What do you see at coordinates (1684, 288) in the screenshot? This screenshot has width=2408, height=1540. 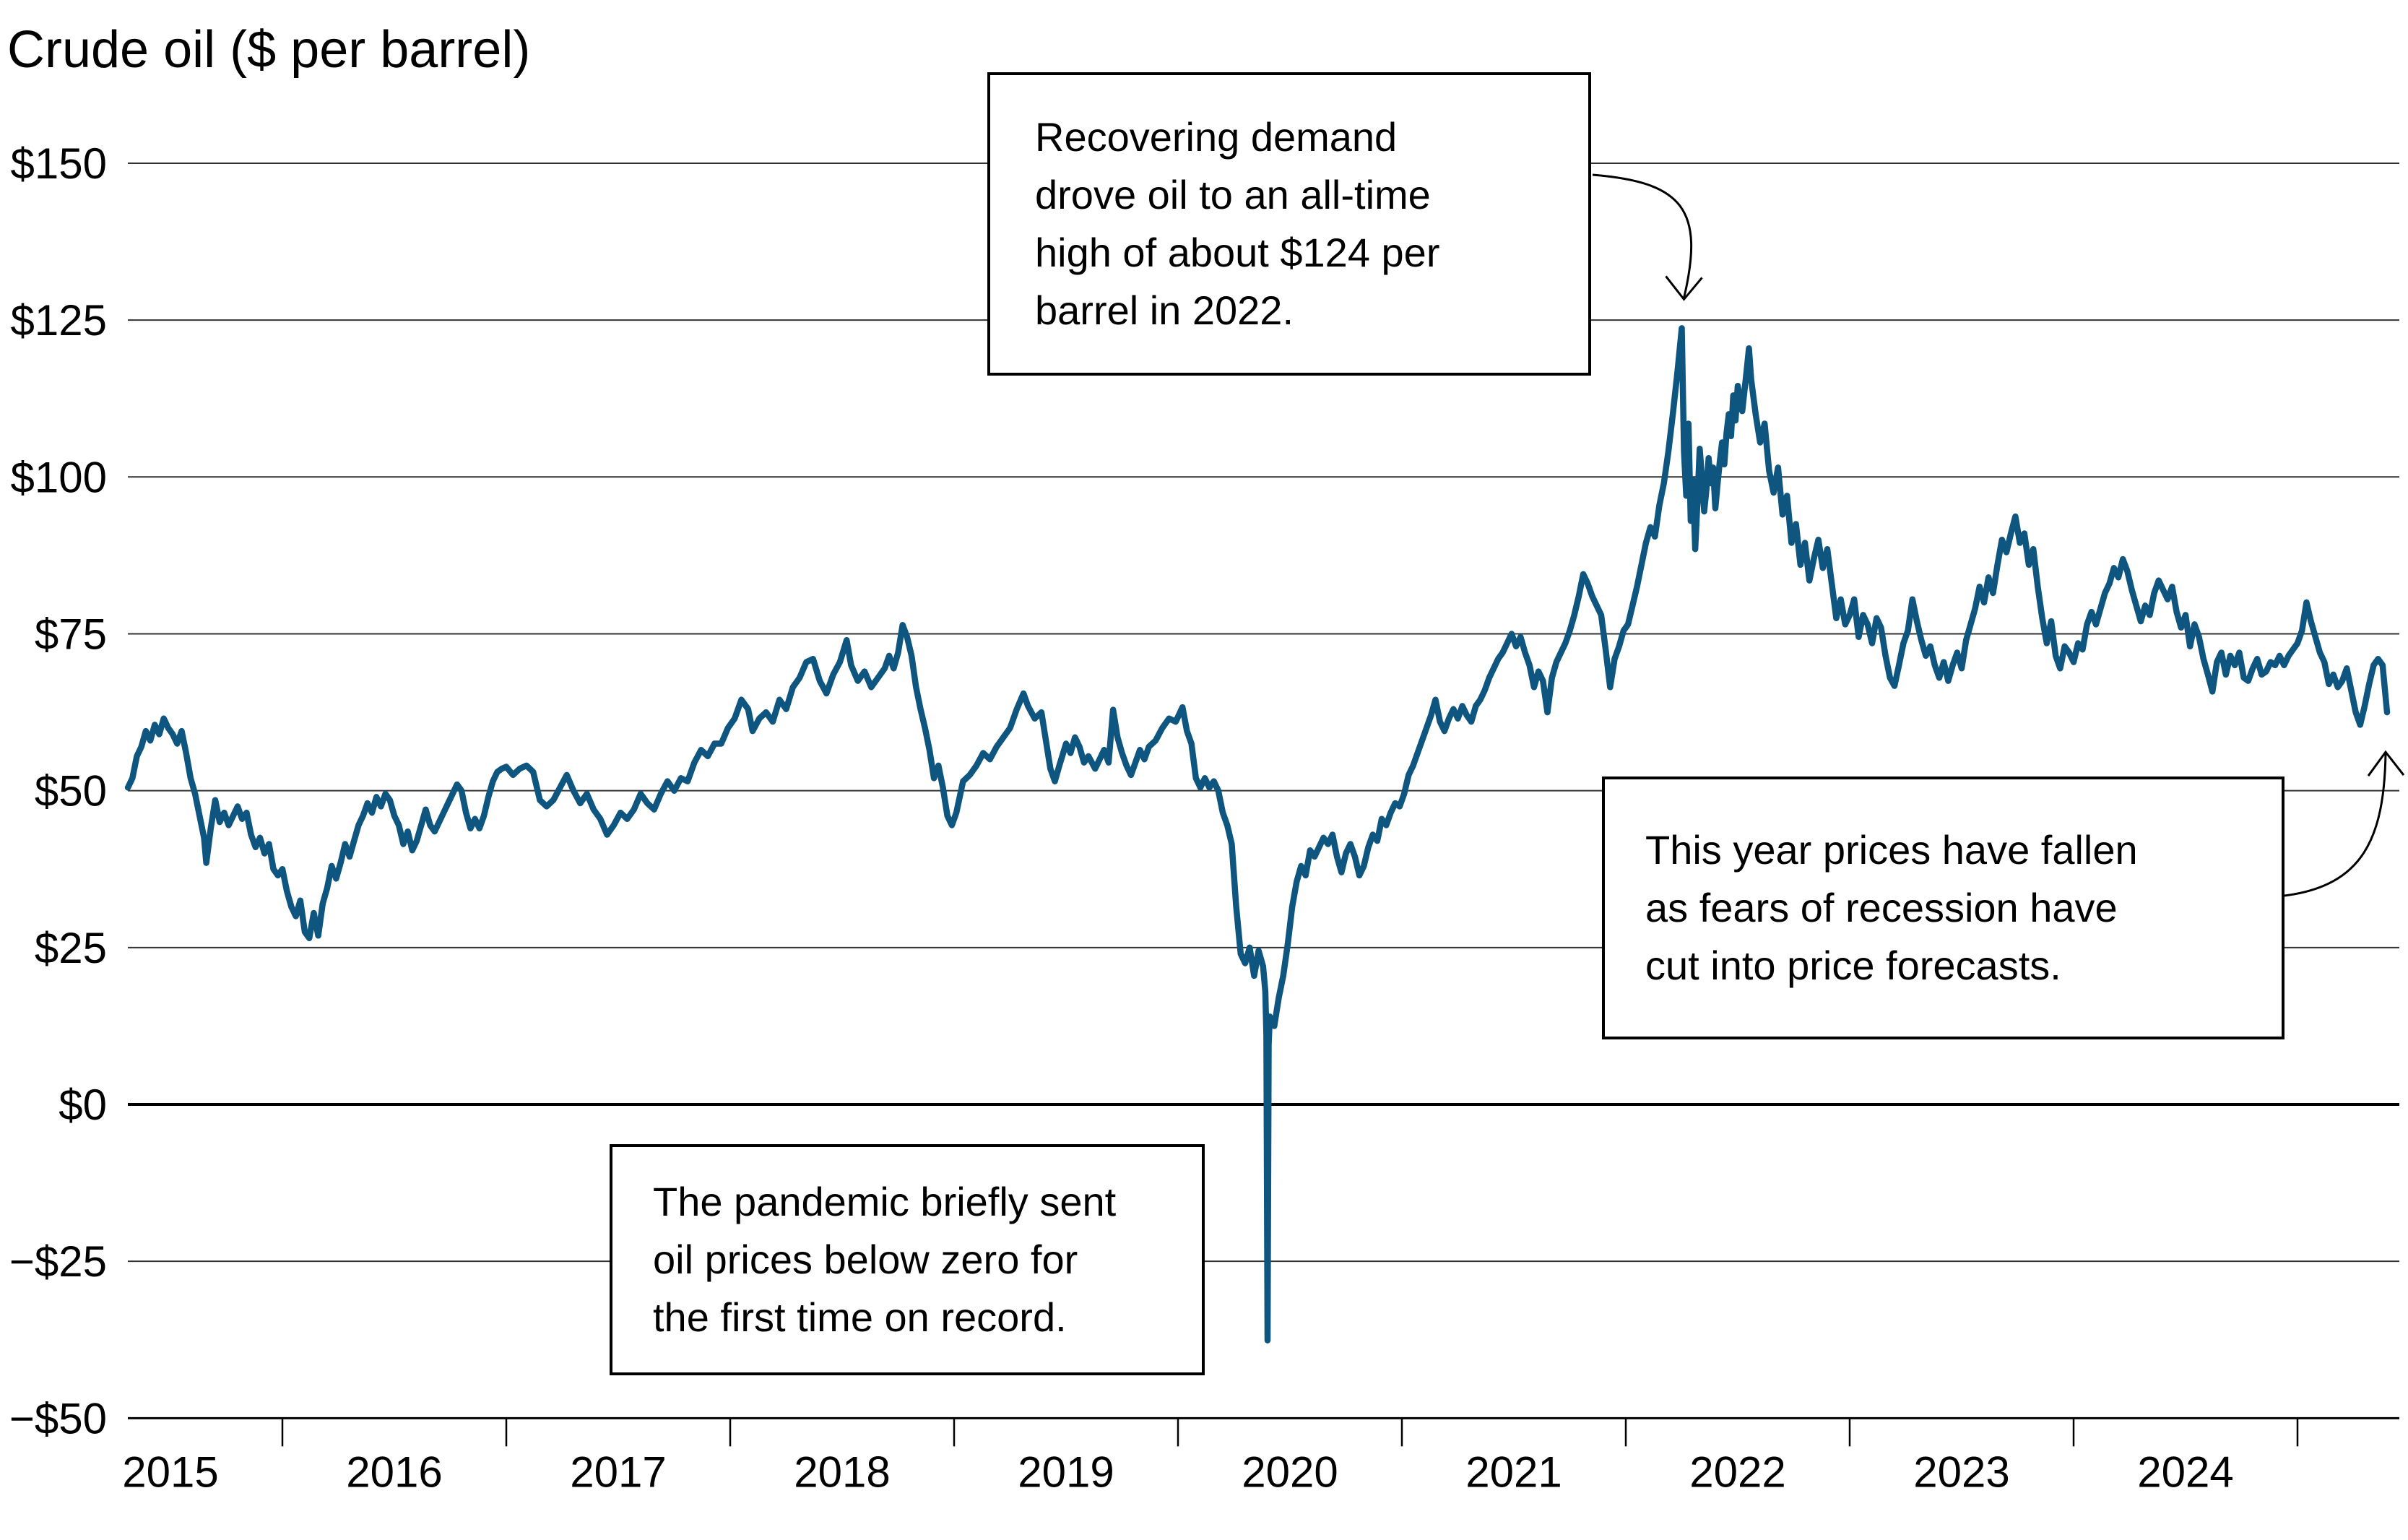 I see `arrow-head-down-icon` at bounding box center [1684, 288].